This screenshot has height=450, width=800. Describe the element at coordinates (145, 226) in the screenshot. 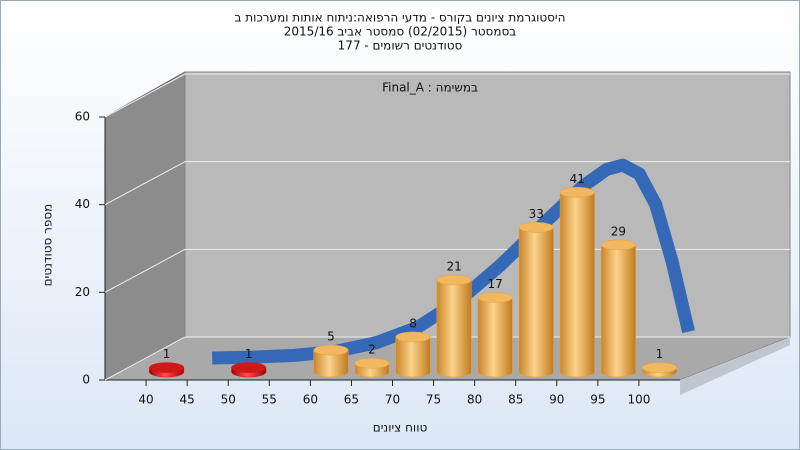

I see `left-wall` at that location.